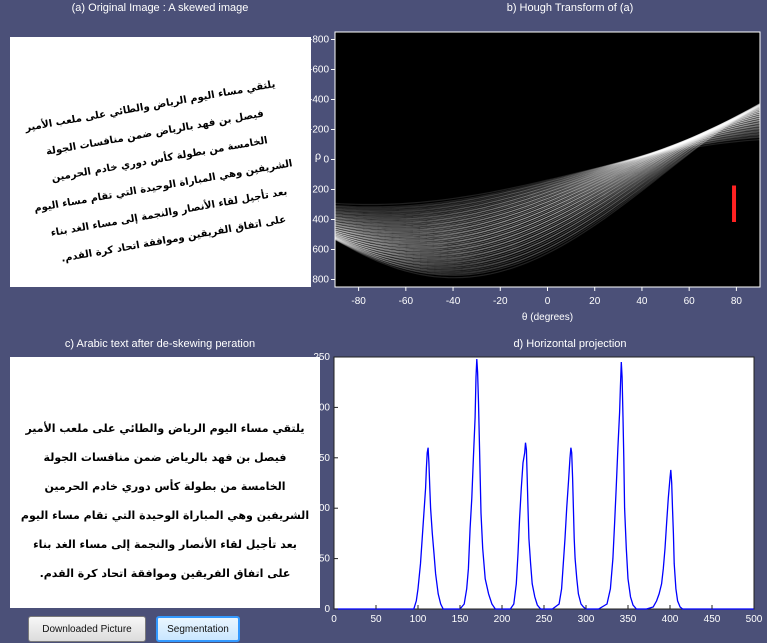  What do you see at coordinates (737, 301) in the screenshot?
I see `hough-xtick-label: 80` at bounding box center [737, 301].